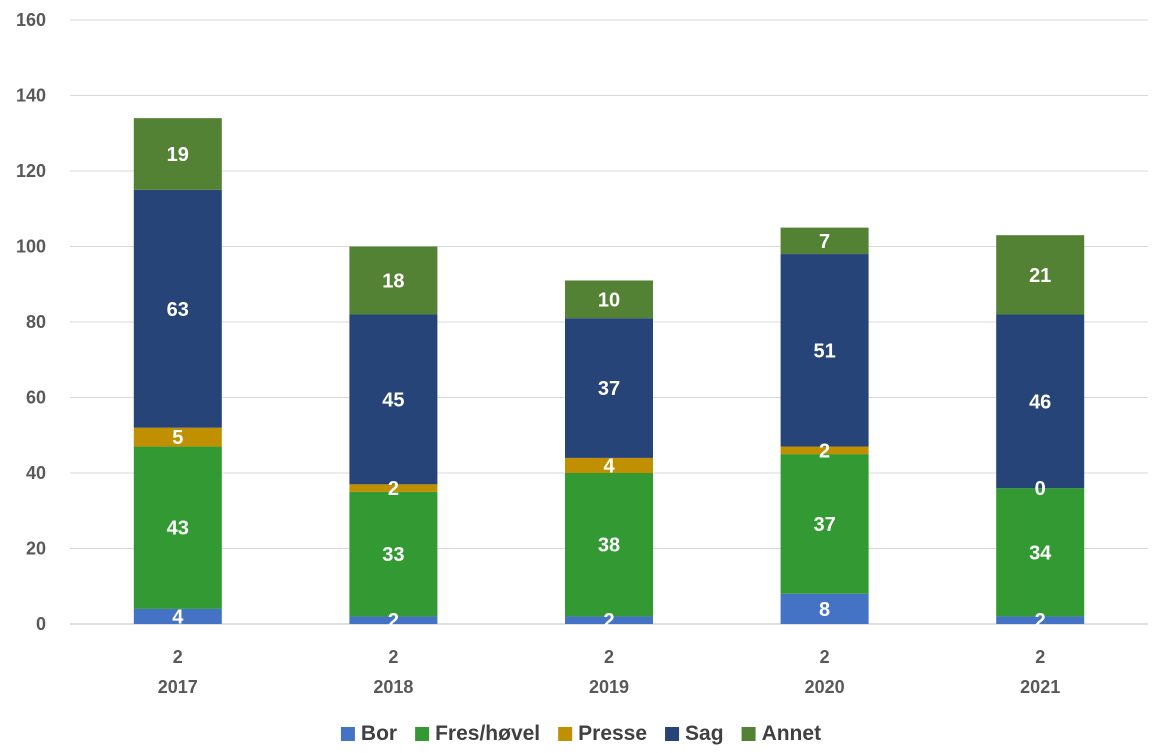 This screenshot has height=753, width=1162. What do you see at coordinates (31, 96) in the screenshot?
I see `y-tick-label: 140` at bounding box center [31, 96].